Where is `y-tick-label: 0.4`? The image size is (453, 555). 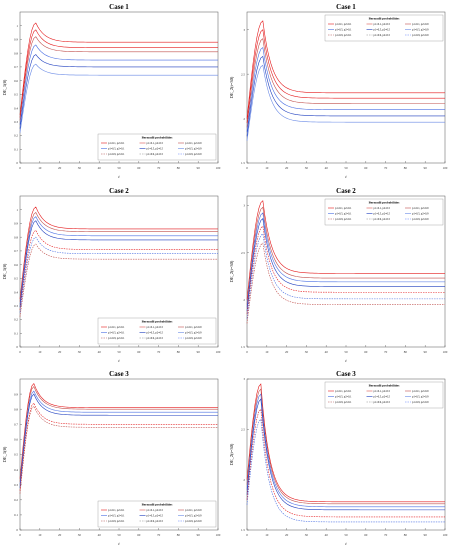 y-tick-label: 0.4 is located at coordinates (16, 470).